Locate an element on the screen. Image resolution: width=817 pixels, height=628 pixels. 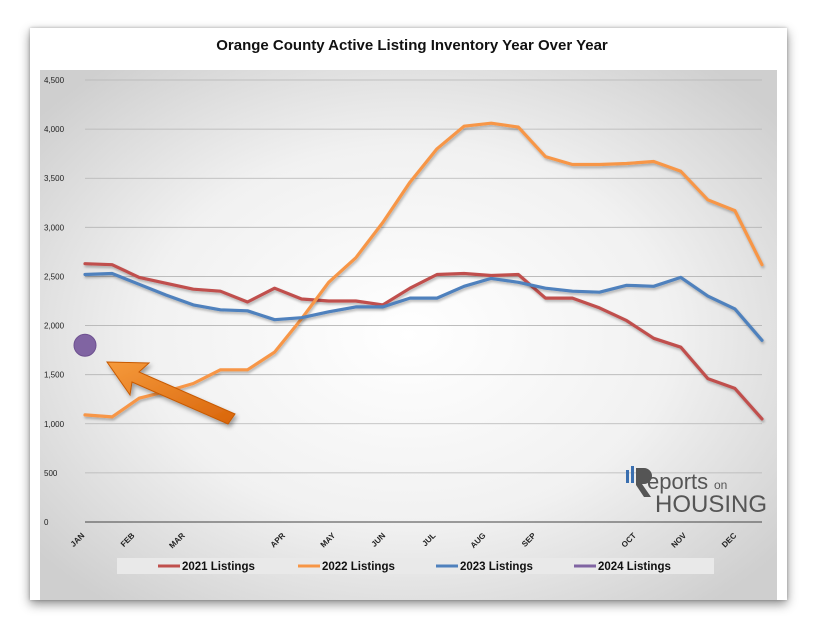
annotation-arrow is located at coordinates (171, 393).